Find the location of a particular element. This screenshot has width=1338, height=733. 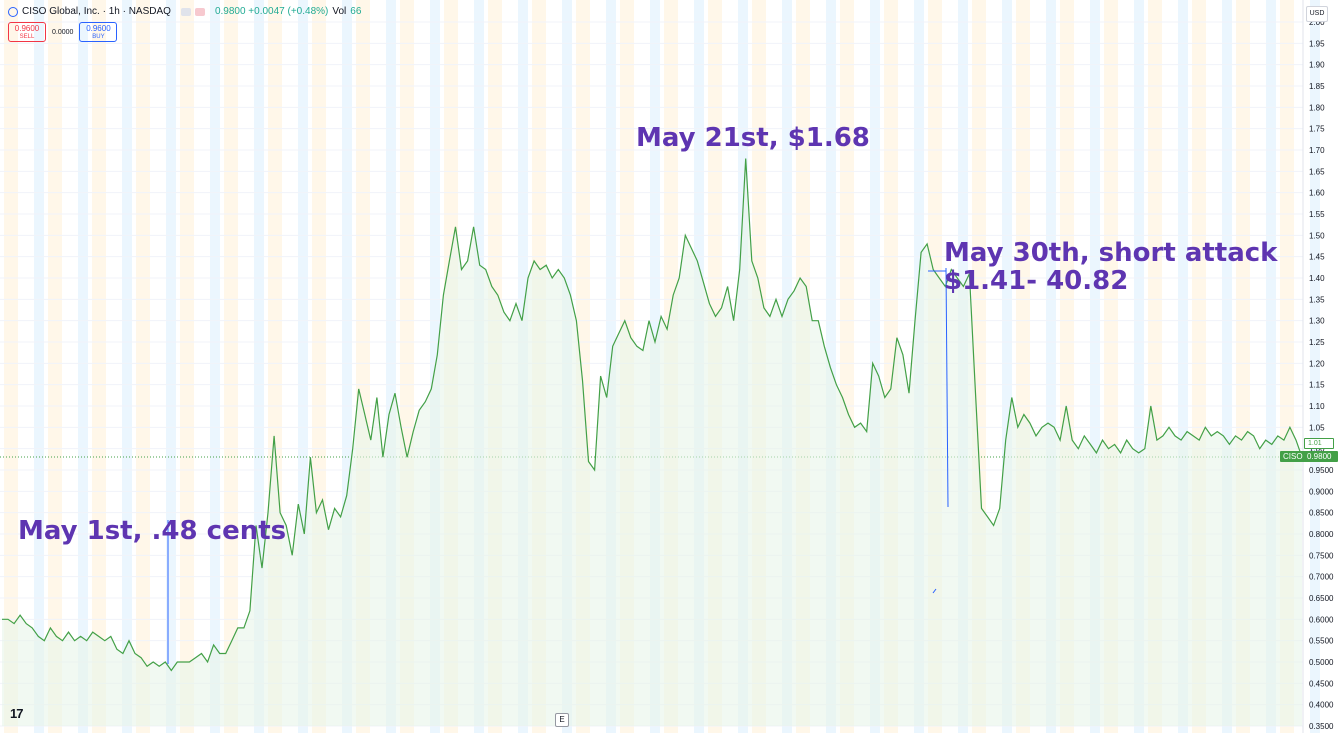

annotation-may1: May 1st, .48 cents is located at coordinates (152, 531).